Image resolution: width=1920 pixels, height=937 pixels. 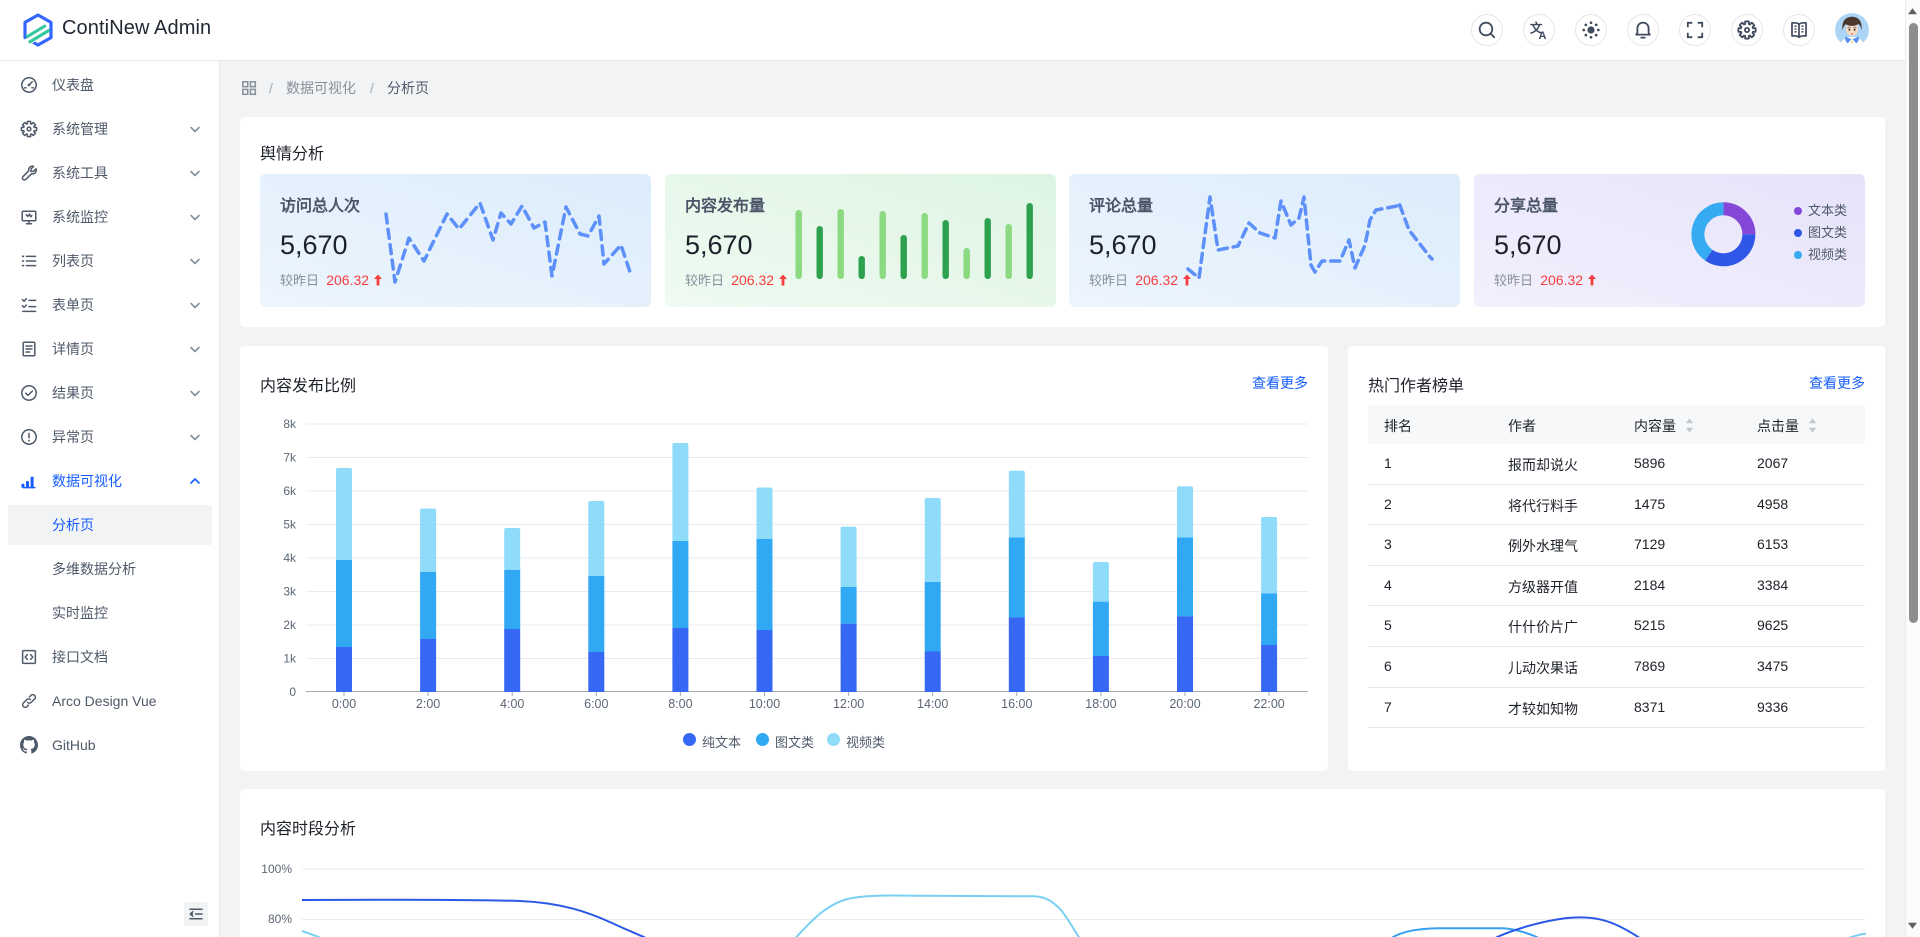 What do you see at coordinates (292, 692) in the screenshot?
I see `svg-text: 0` at bounding box center [292, 692].